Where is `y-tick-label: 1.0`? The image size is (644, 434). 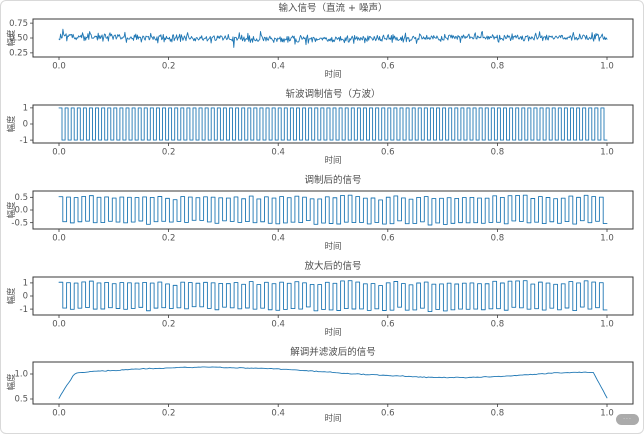
y-tick-label: 1.0 is located at coordinates (21, 375).